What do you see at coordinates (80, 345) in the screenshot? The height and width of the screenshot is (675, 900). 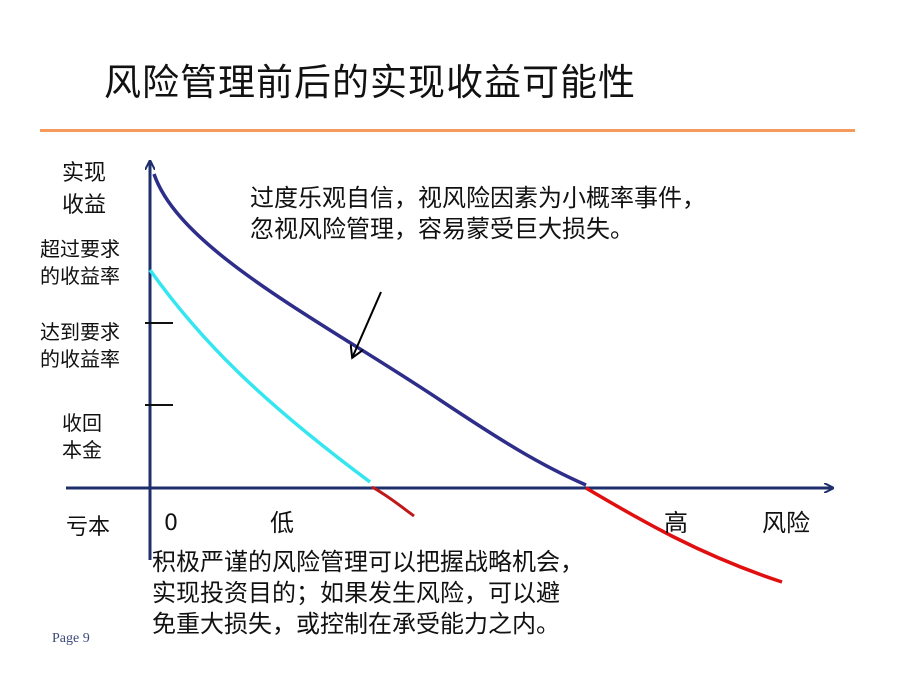 I see `level-label-meet: 达到要求 的收益率` at bounding box center [80, 345].